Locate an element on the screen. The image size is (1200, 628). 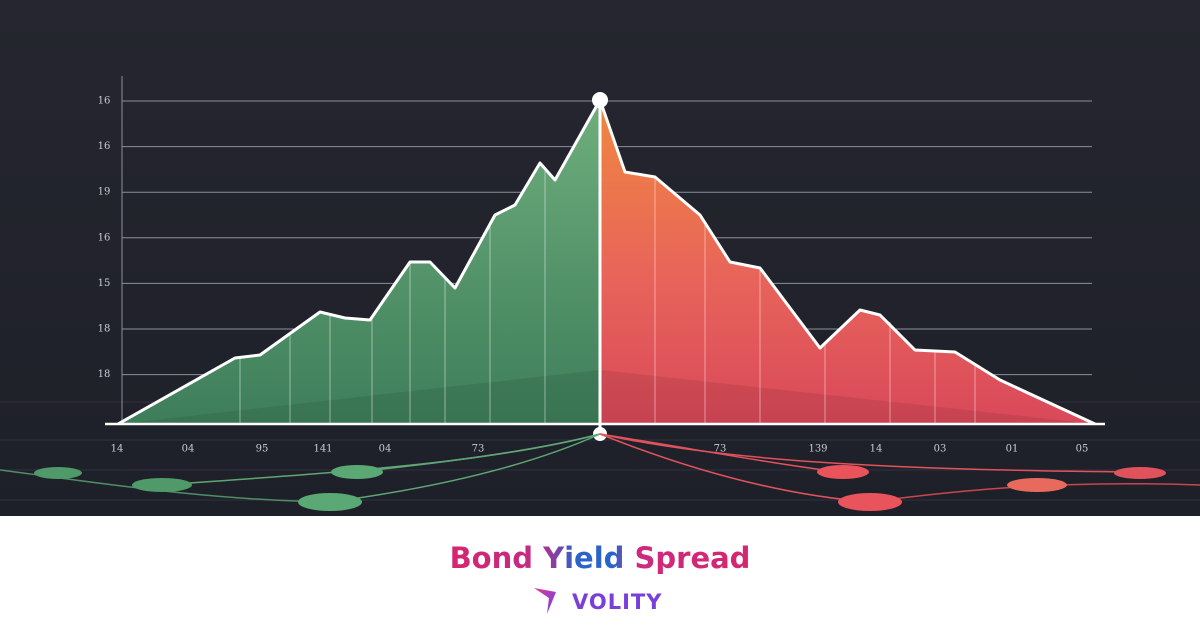
x-label: 139 is located at coordinates (817, 449).